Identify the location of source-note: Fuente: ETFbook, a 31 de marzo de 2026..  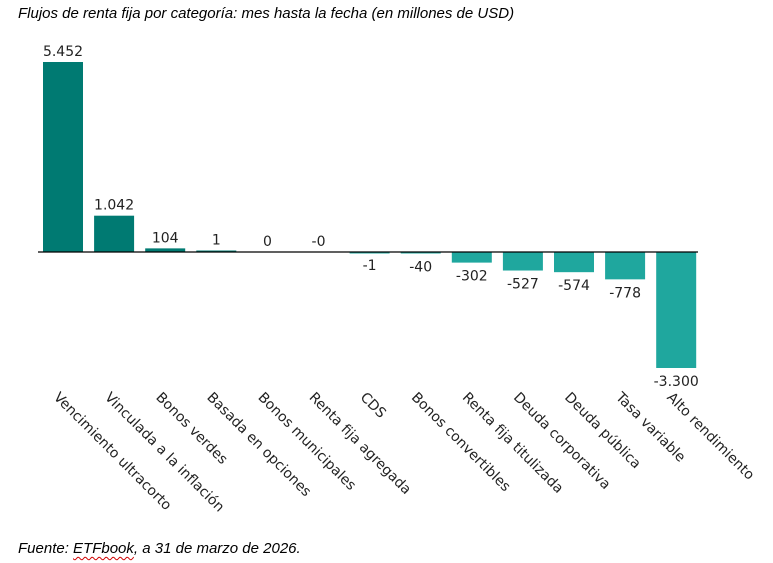
(159, 548).